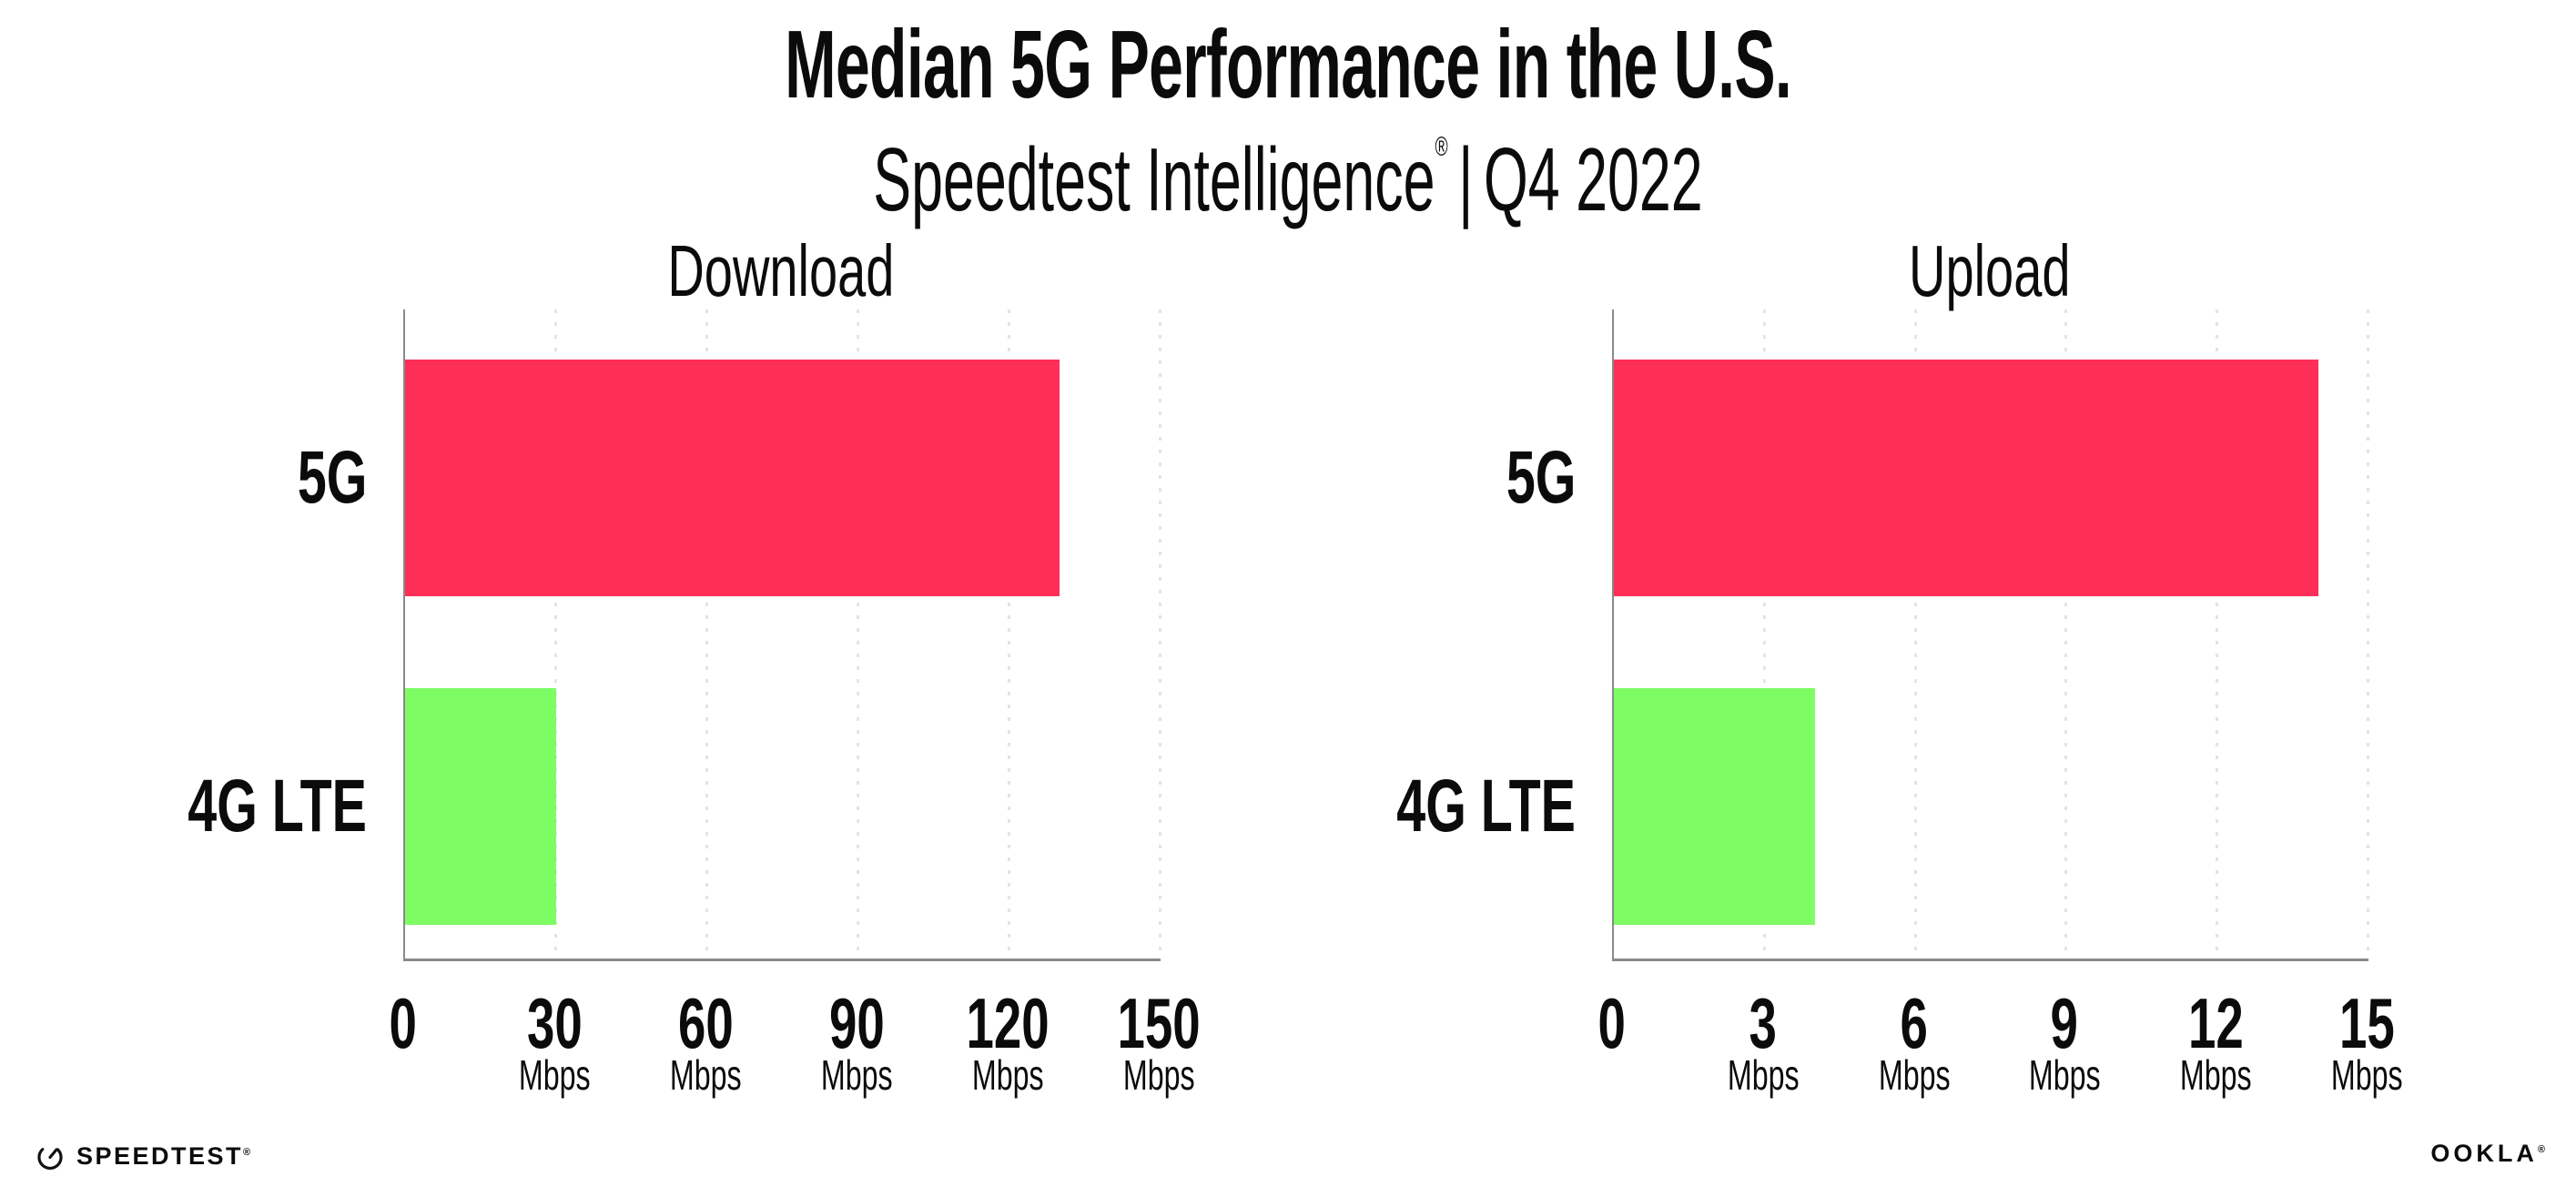 This screenshot has width=2576, height=1197. I want to click on tick-label-download-30: 30, so click(554, 1024).